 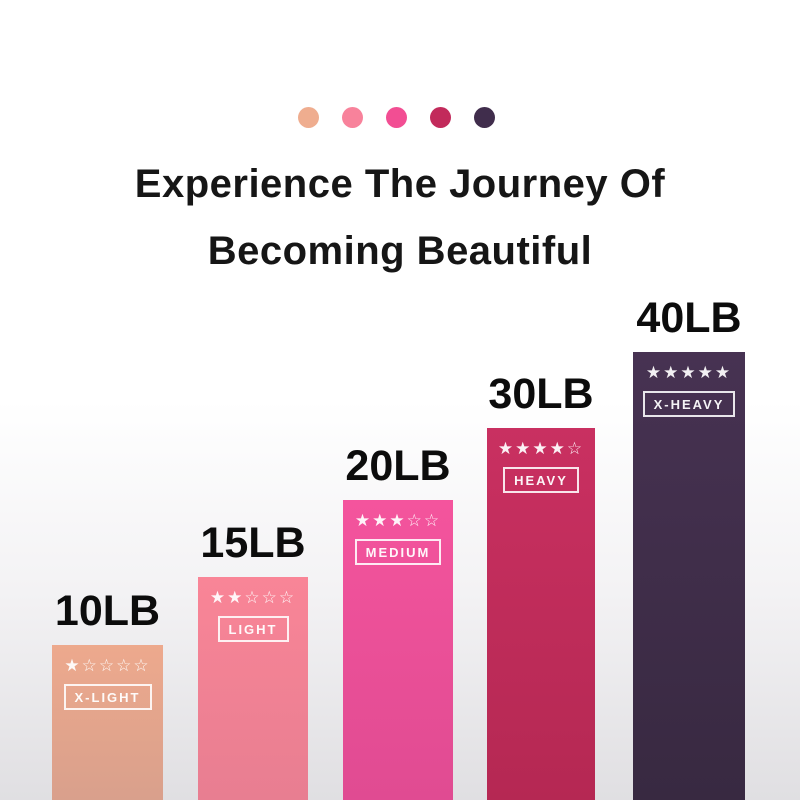 What do you see at coordinates (398, 466) in the screenshot?
I see `weight-label: 20LB` at bounding box center [398, 466].